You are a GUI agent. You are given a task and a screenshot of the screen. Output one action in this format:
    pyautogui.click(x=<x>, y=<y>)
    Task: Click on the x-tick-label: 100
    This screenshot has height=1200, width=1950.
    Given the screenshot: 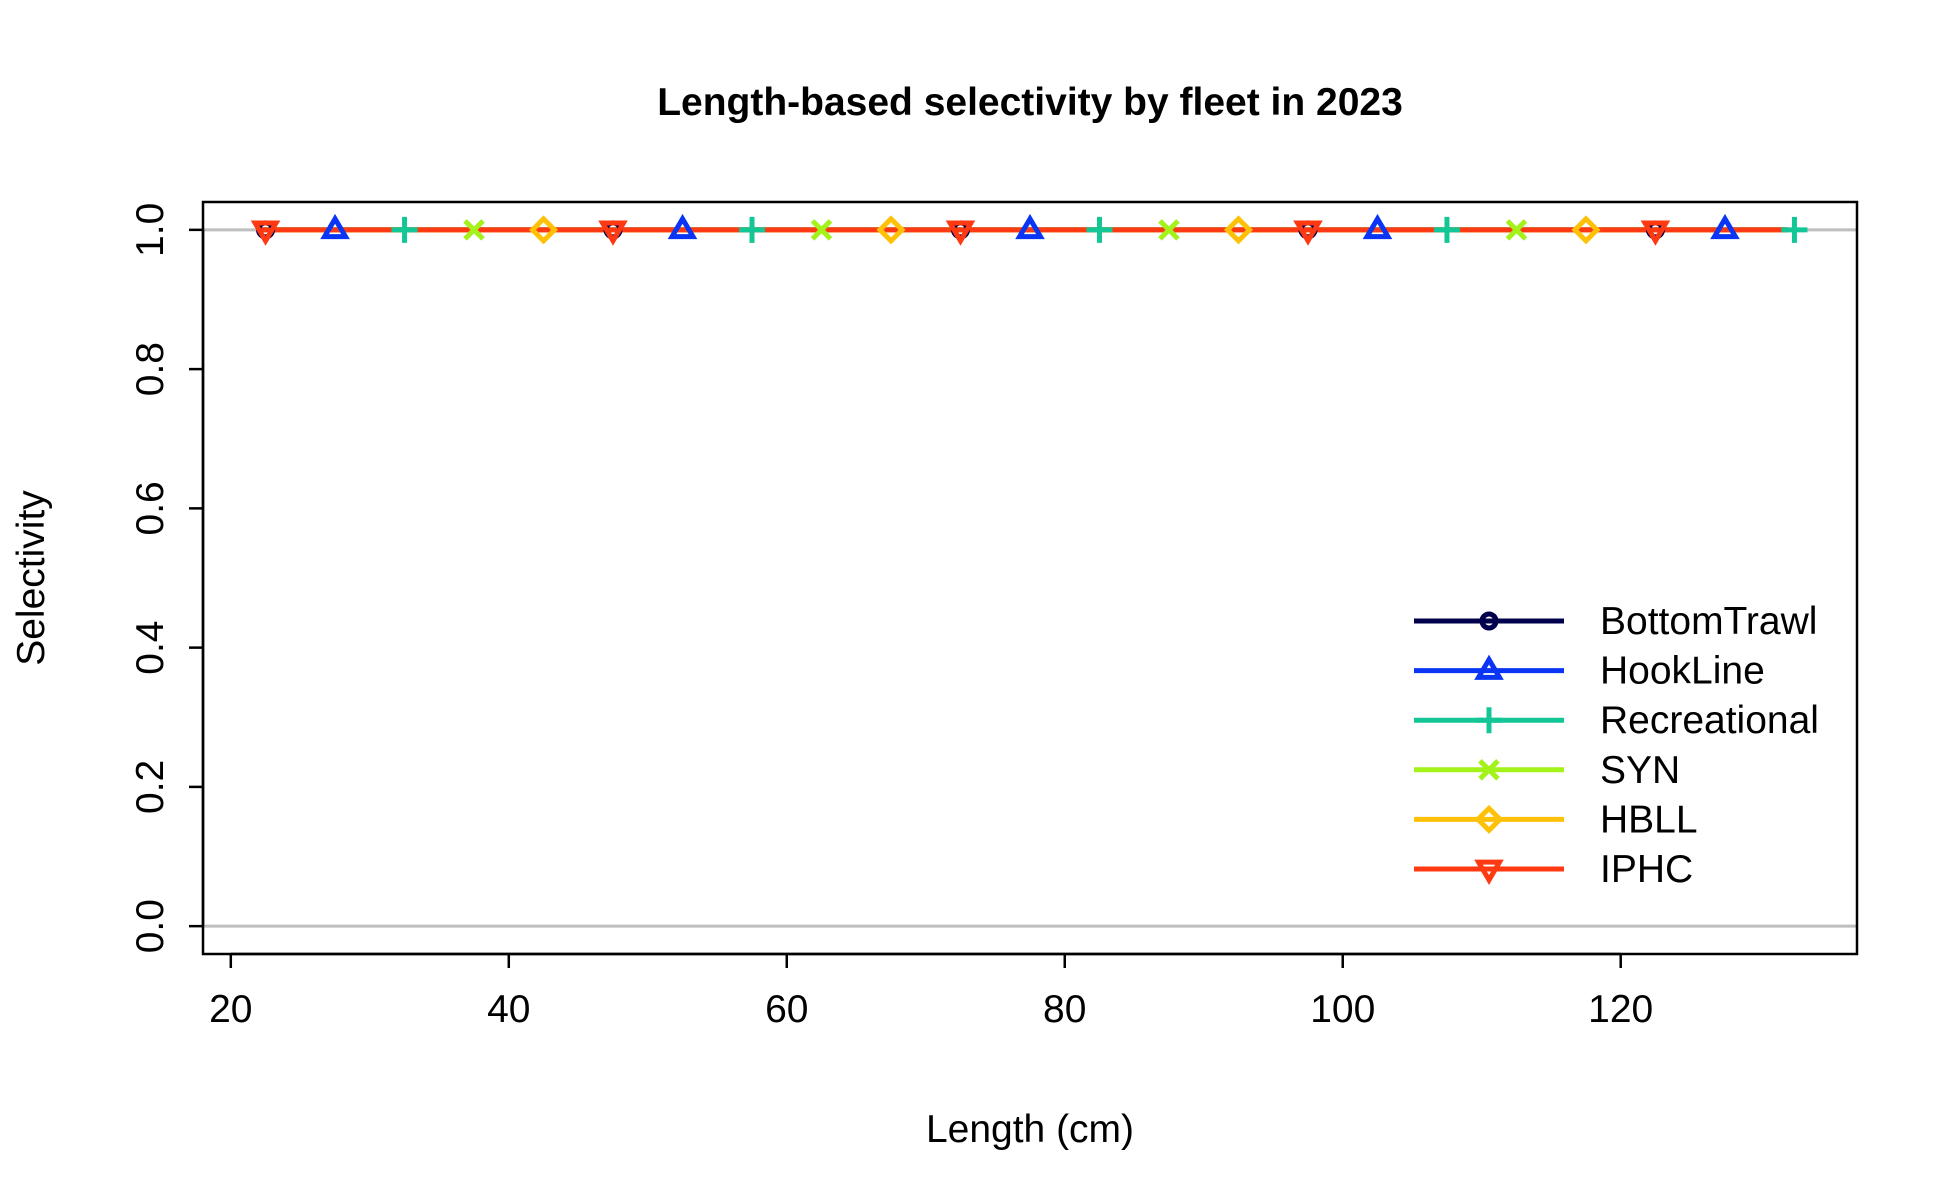 What is the action you would take?
    pyautogui.click(x=1342, y=1009)
    